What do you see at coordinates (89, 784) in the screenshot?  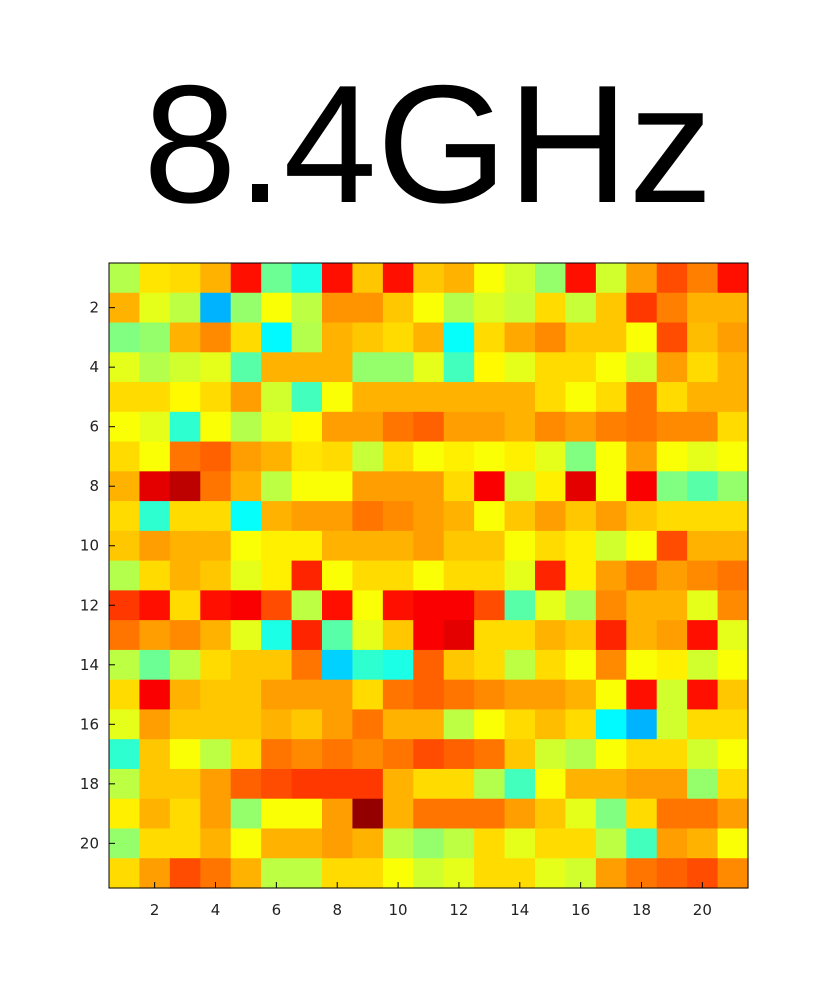 I see `y-tick-label: 18` at bounding box center [89, 784].